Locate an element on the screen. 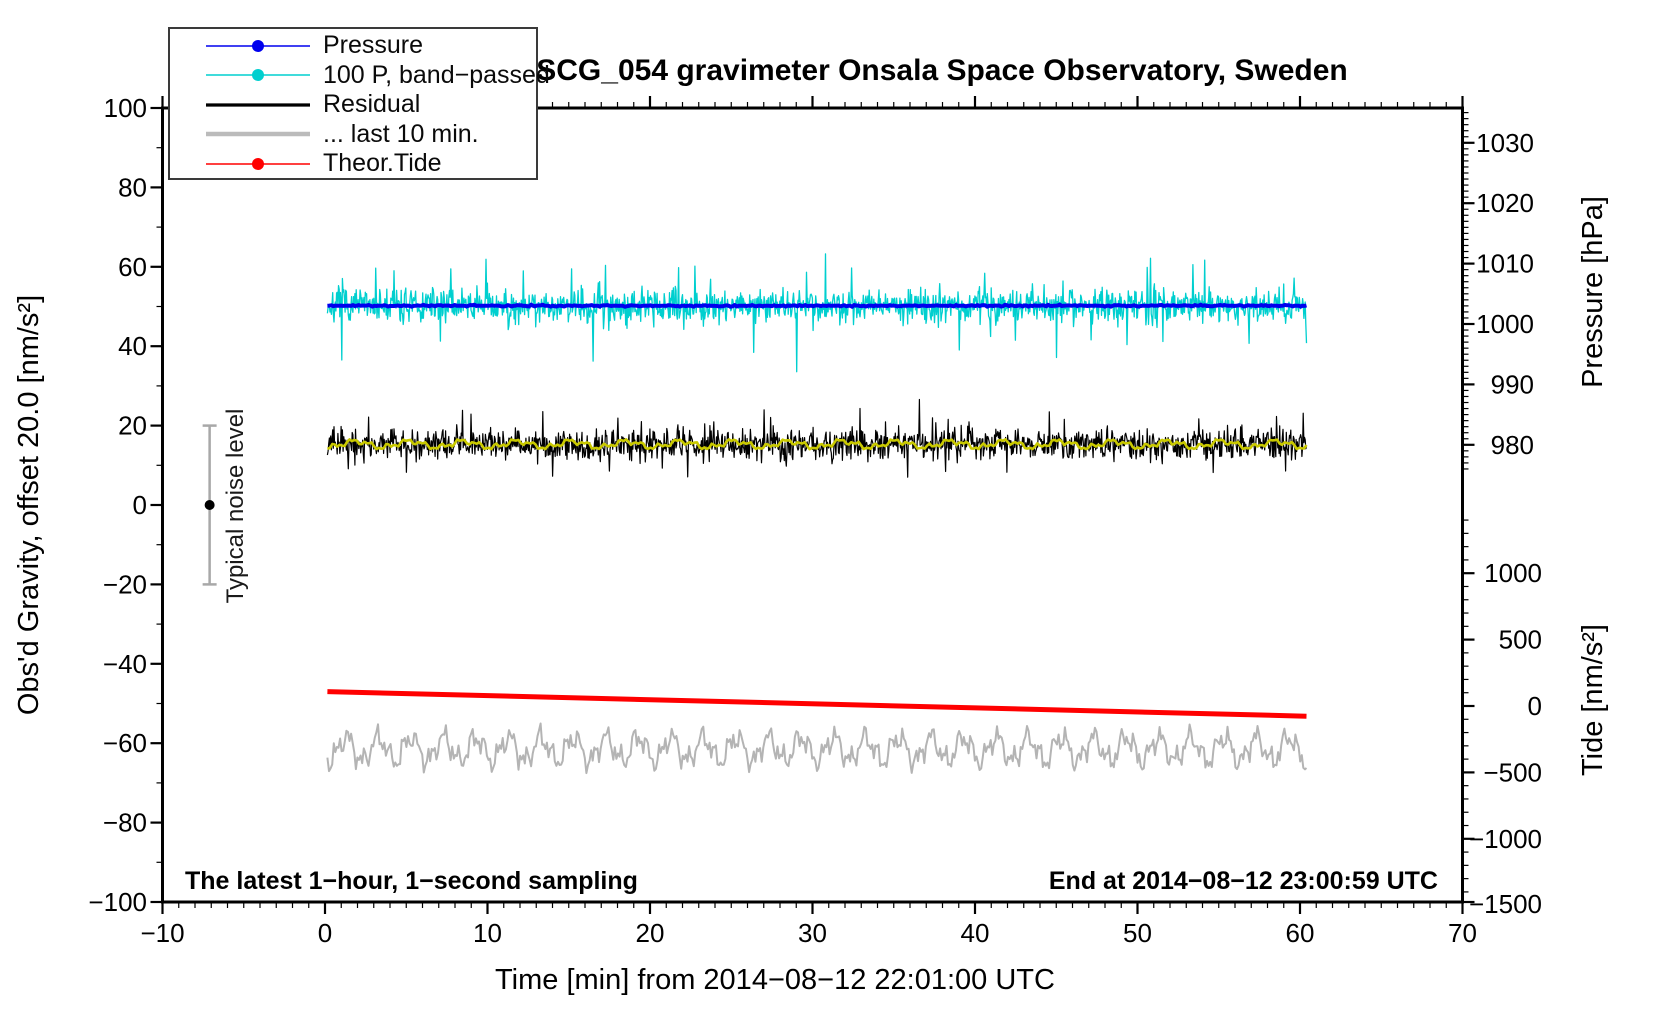 This screenshot has height=1020, width=1660. y-left-axis-label: Obs'd Gravity, offset 20.0 [nm/s²] is located at coordinates (29, 505).